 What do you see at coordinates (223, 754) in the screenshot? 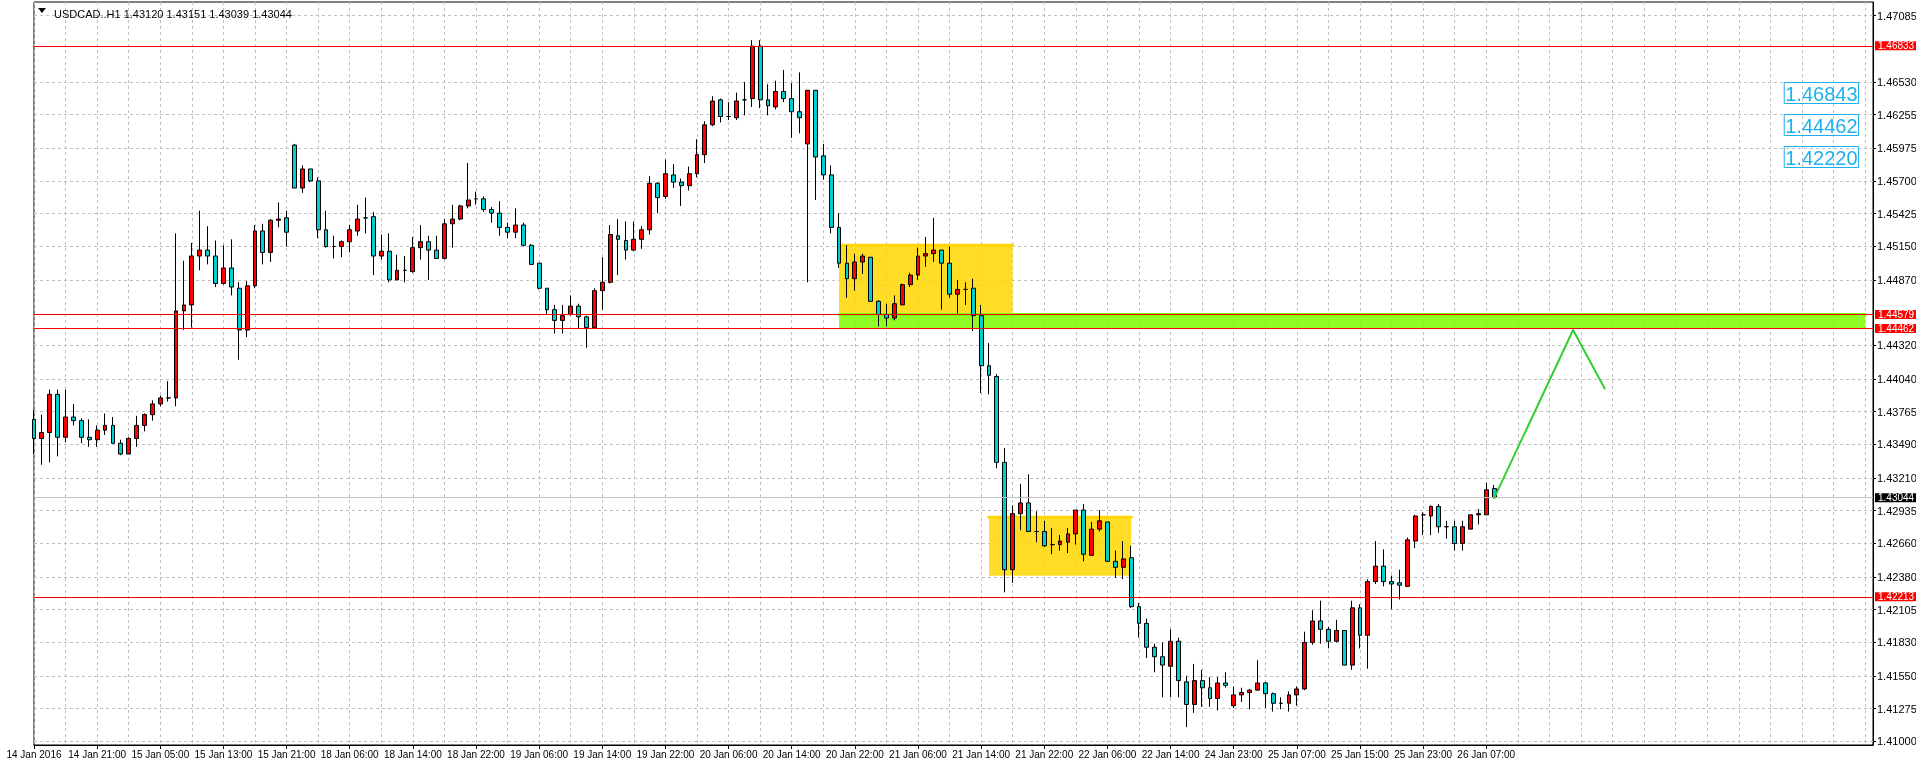
I see `x-tick-label: 15 Jan 13:00` at bounding box center [223, 754].